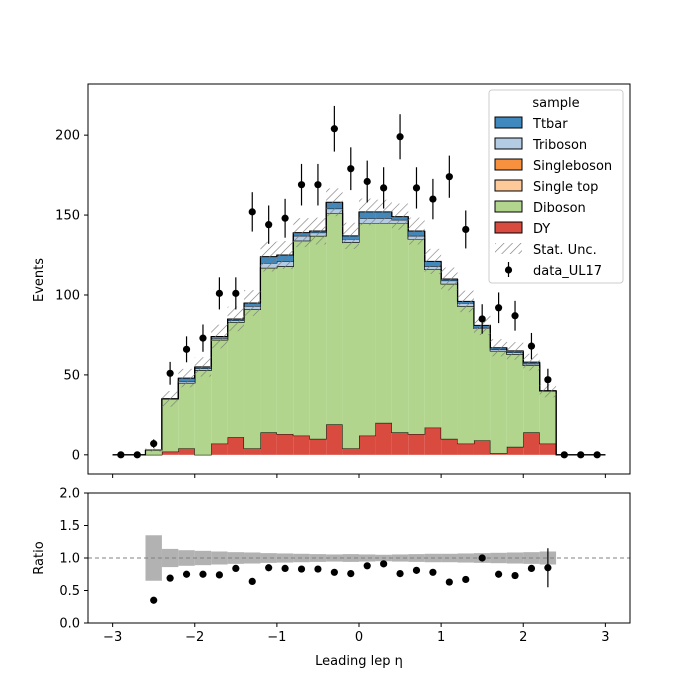 The height and width of the screenshot is (700, 700). Describe the element at coordinates (359, 637) in the screenshot. I see `x-tick-label: 0` at that location.